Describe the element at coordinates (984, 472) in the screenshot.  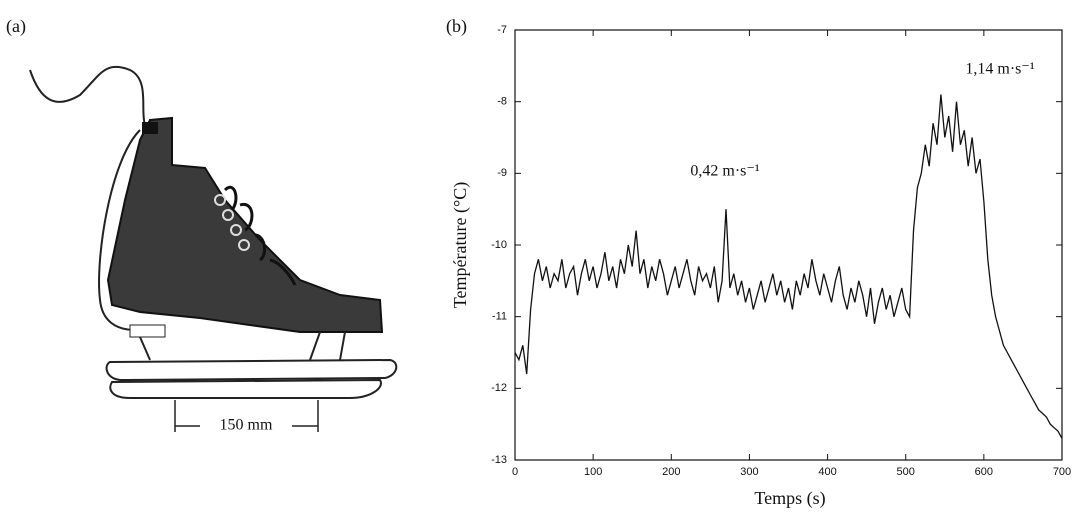
I see `x-tick-label: 600` at that location.